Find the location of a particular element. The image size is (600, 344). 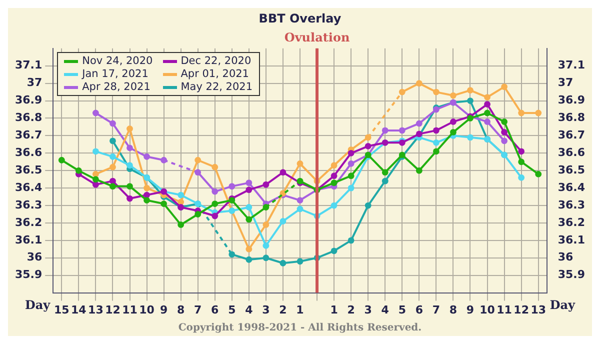

y-tick-label: 36.8 is located at coordinates (28, 117).